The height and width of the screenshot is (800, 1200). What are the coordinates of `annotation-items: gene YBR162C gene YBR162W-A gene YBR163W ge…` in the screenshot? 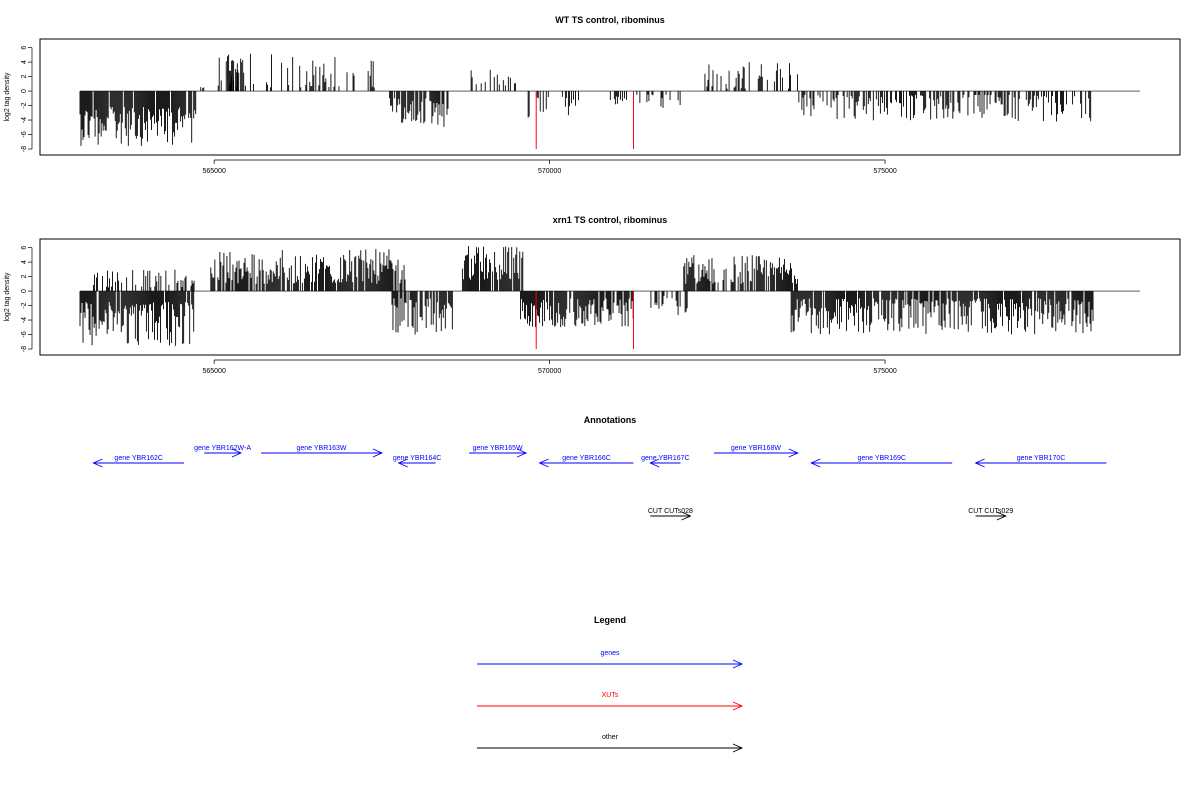 It's located at (599, 483).